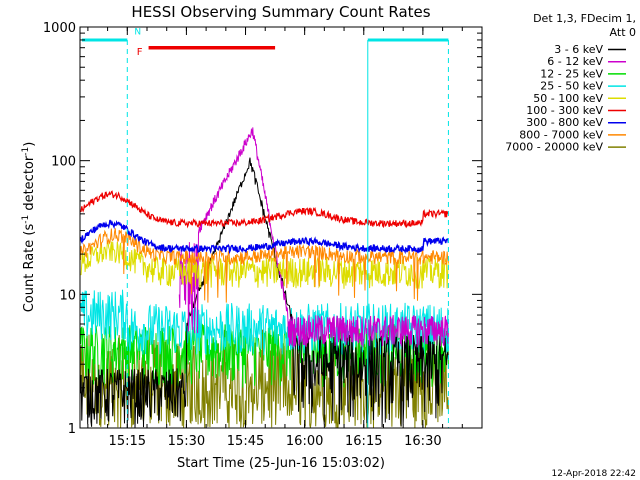 This screenshot has height=480, width=640. What do you see at coordinates (137, 32) in the screenshot?
I see `marker-n-label: N` at bounding box center [137, 32].